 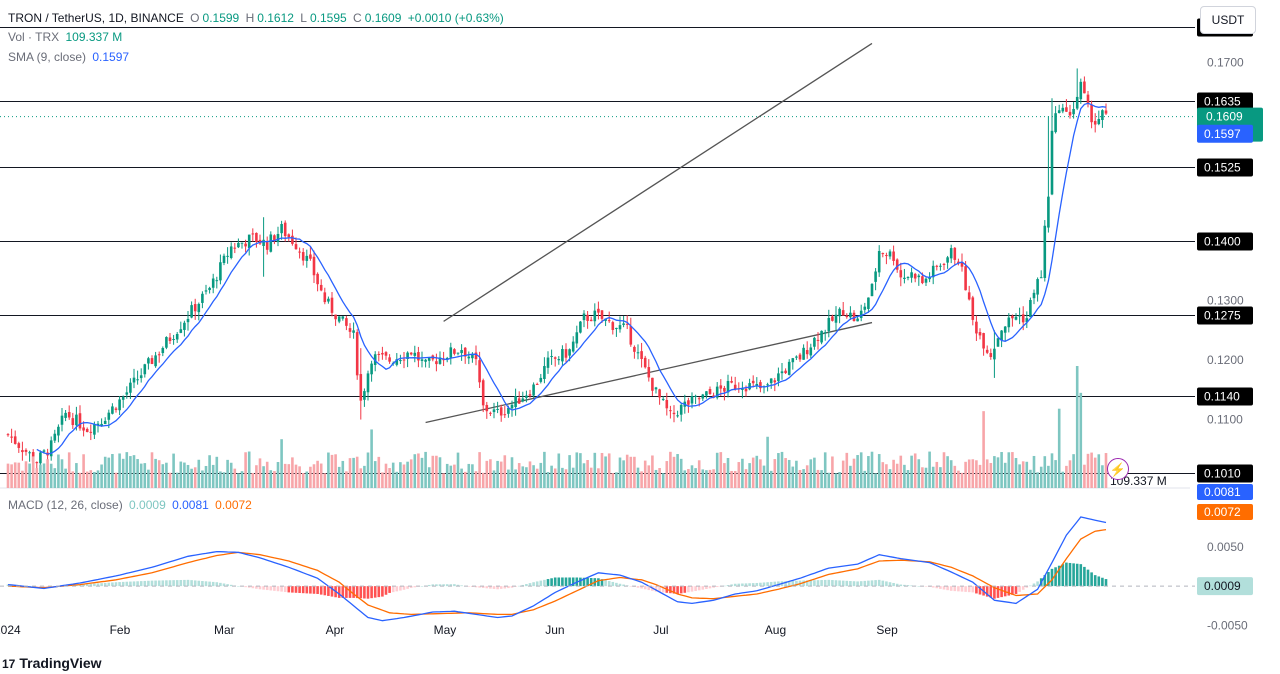 I want to click on signal-badge-bg, so click(x=1225, y=512).